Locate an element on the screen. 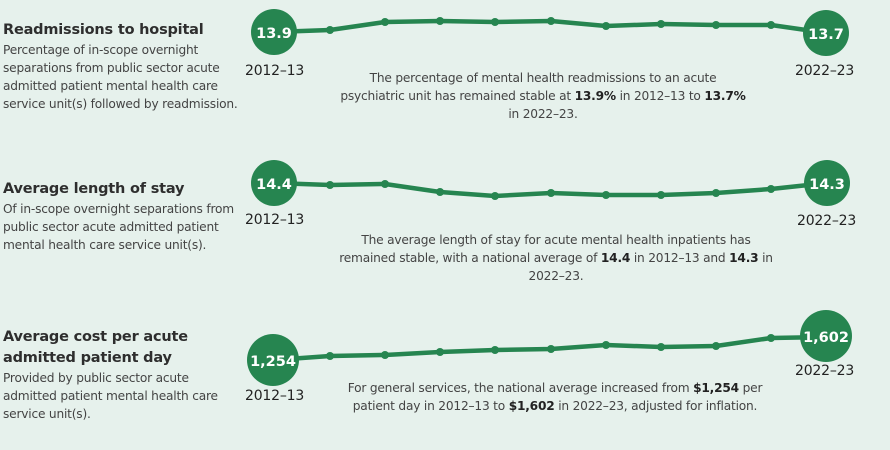  svg-text: 14.4 is located at coordinates (274, 185).